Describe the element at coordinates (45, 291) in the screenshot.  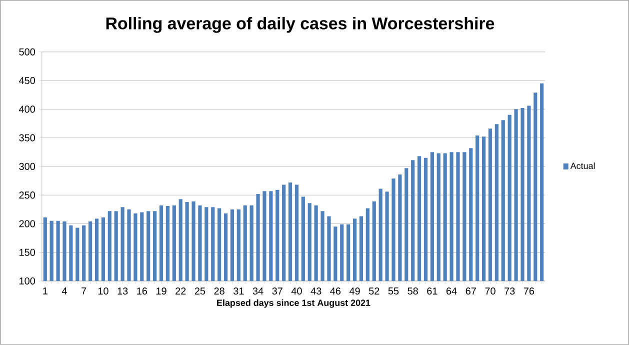
I see `x-tick-label: 1` at that location.